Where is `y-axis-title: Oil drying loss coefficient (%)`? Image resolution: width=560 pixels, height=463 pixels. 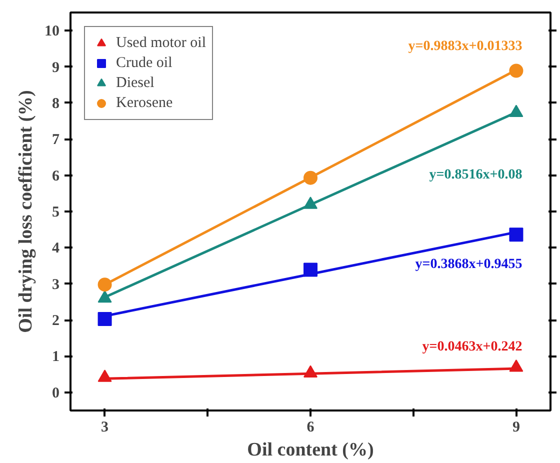
y-axis-title: Oil drying loss coefficient (%) is located at coordinates (26, 211).